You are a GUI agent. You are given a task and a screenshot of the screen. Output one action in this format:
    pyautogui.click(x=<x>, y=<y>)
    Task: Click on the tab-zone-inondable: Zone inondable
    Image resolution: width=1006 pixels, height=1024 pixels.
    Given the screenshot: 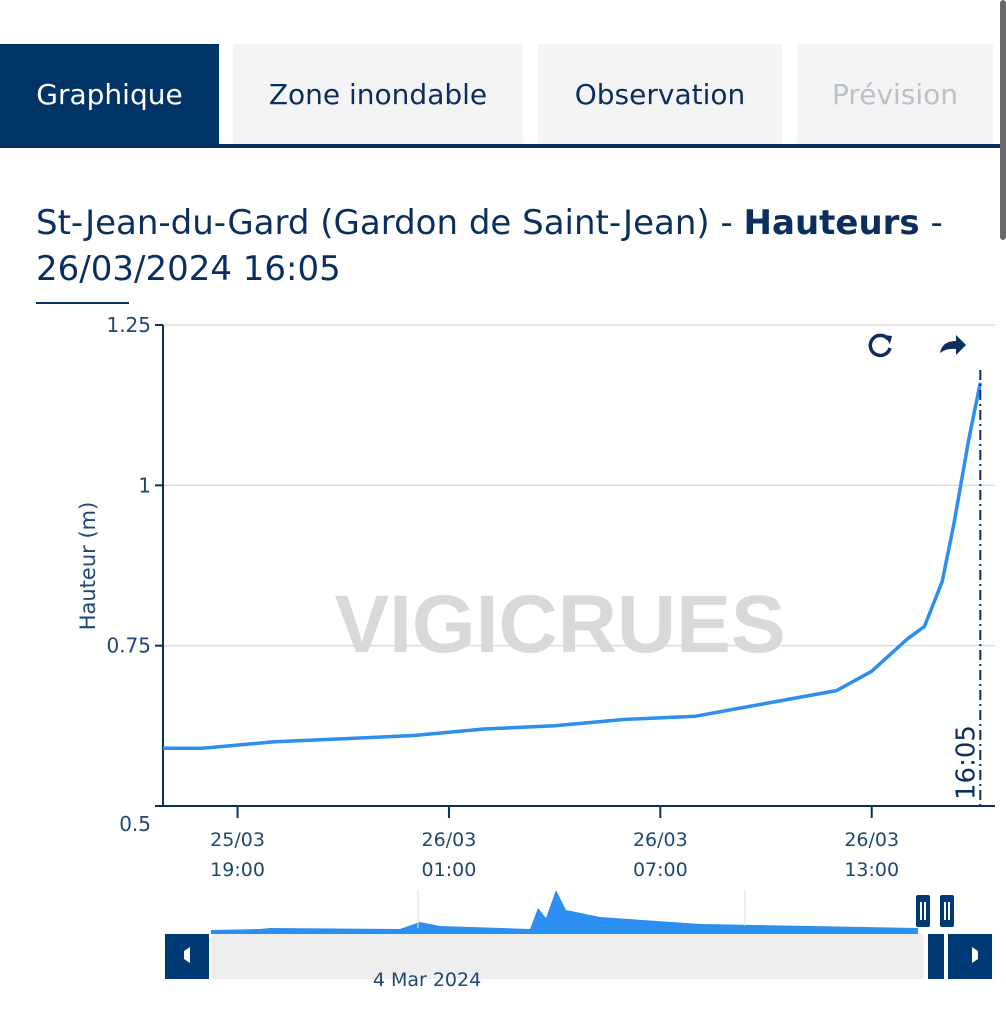 What is the action you would take?
    pyautogui.click(x=378, y=94)
    